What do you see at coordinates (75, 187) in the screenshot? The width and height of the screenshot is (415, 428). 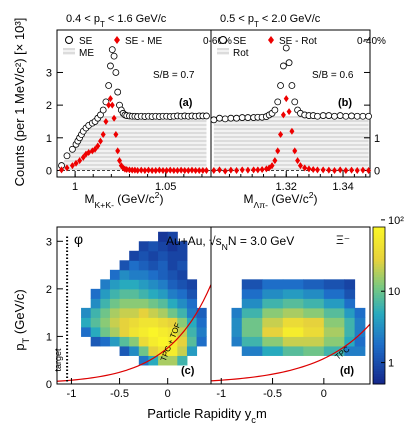 I see `x-tick-label: 1` at bounding box center [75, 187].